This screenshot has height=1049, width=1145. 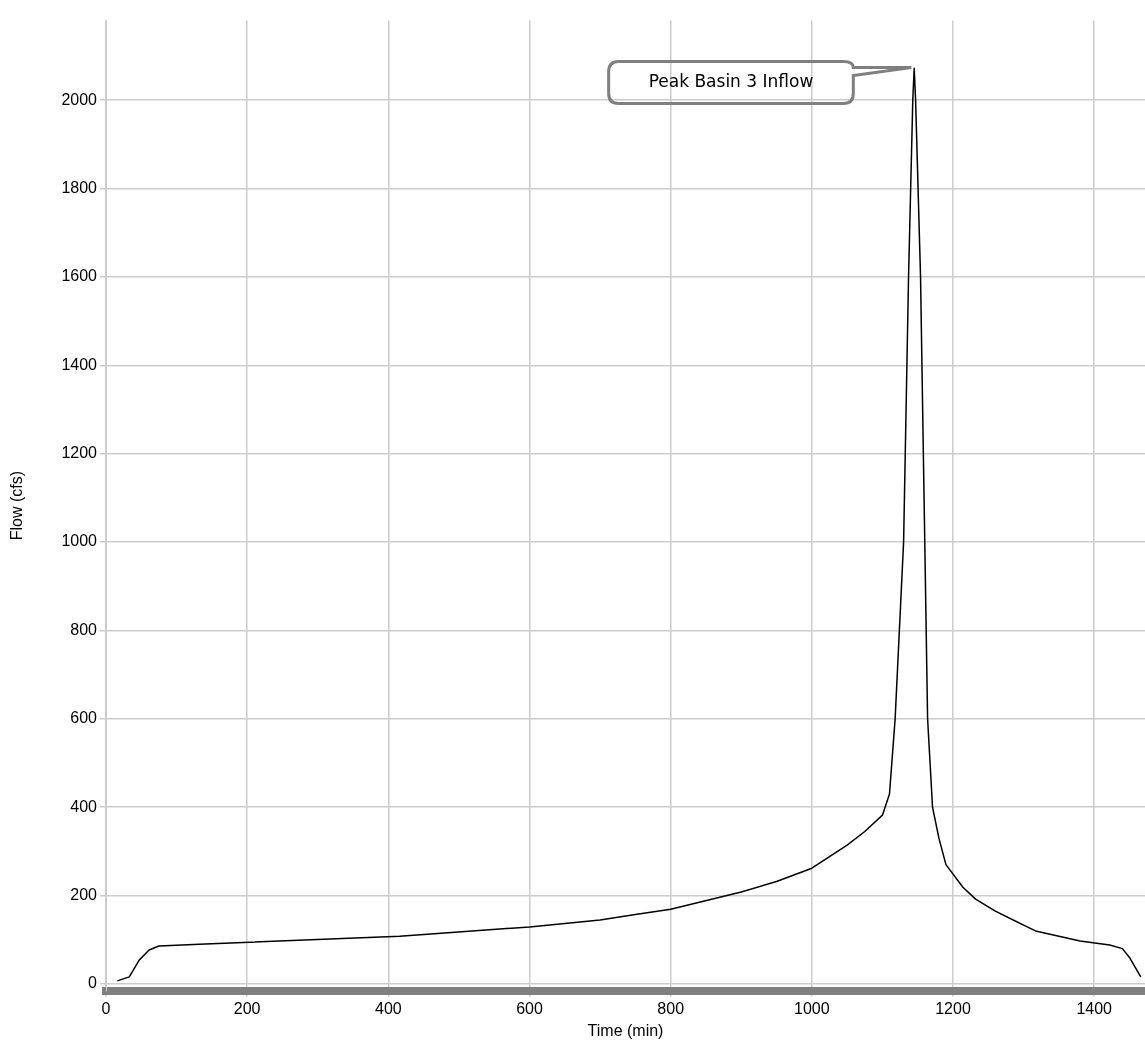 I want to click on y-tick-label: 400, so click(x=84, y=806).